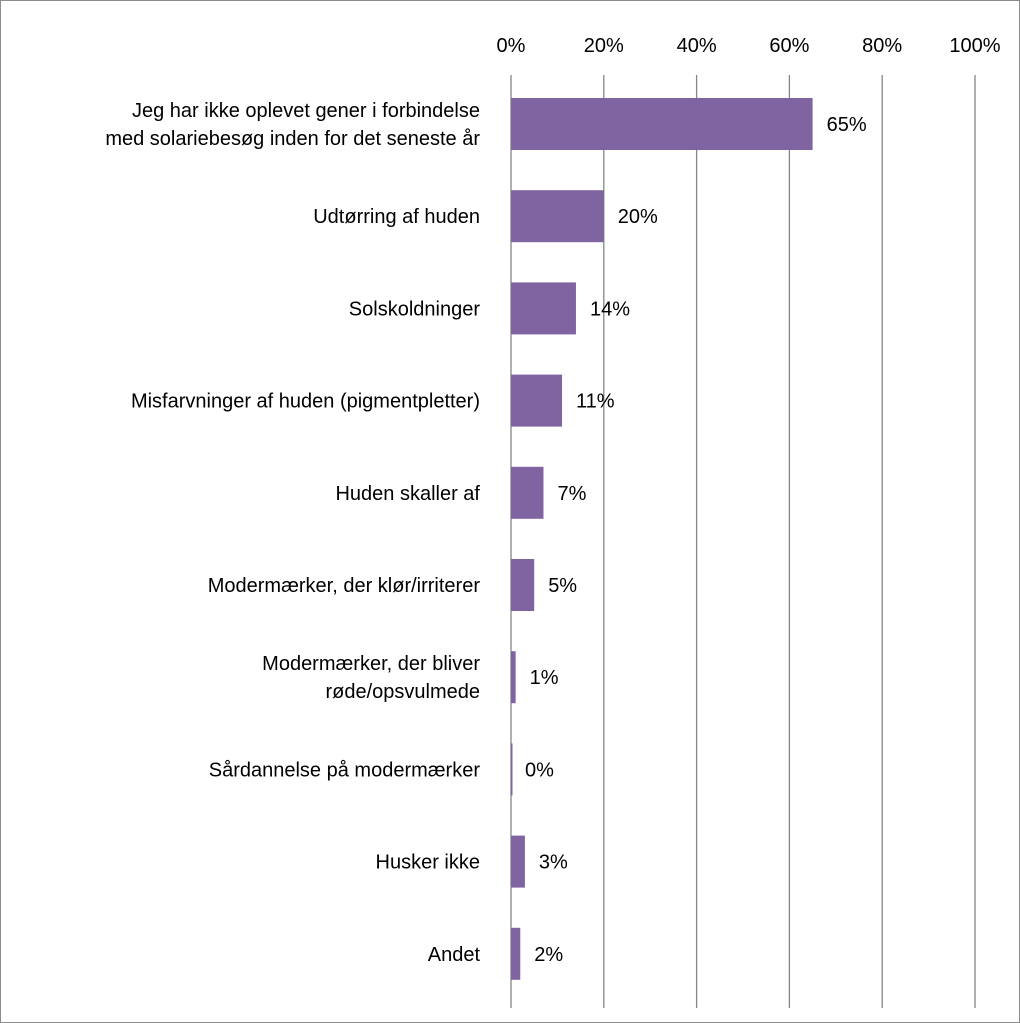 The image size is (1020, 1023). I want to click on data-label: 2%, so click(548, 955).